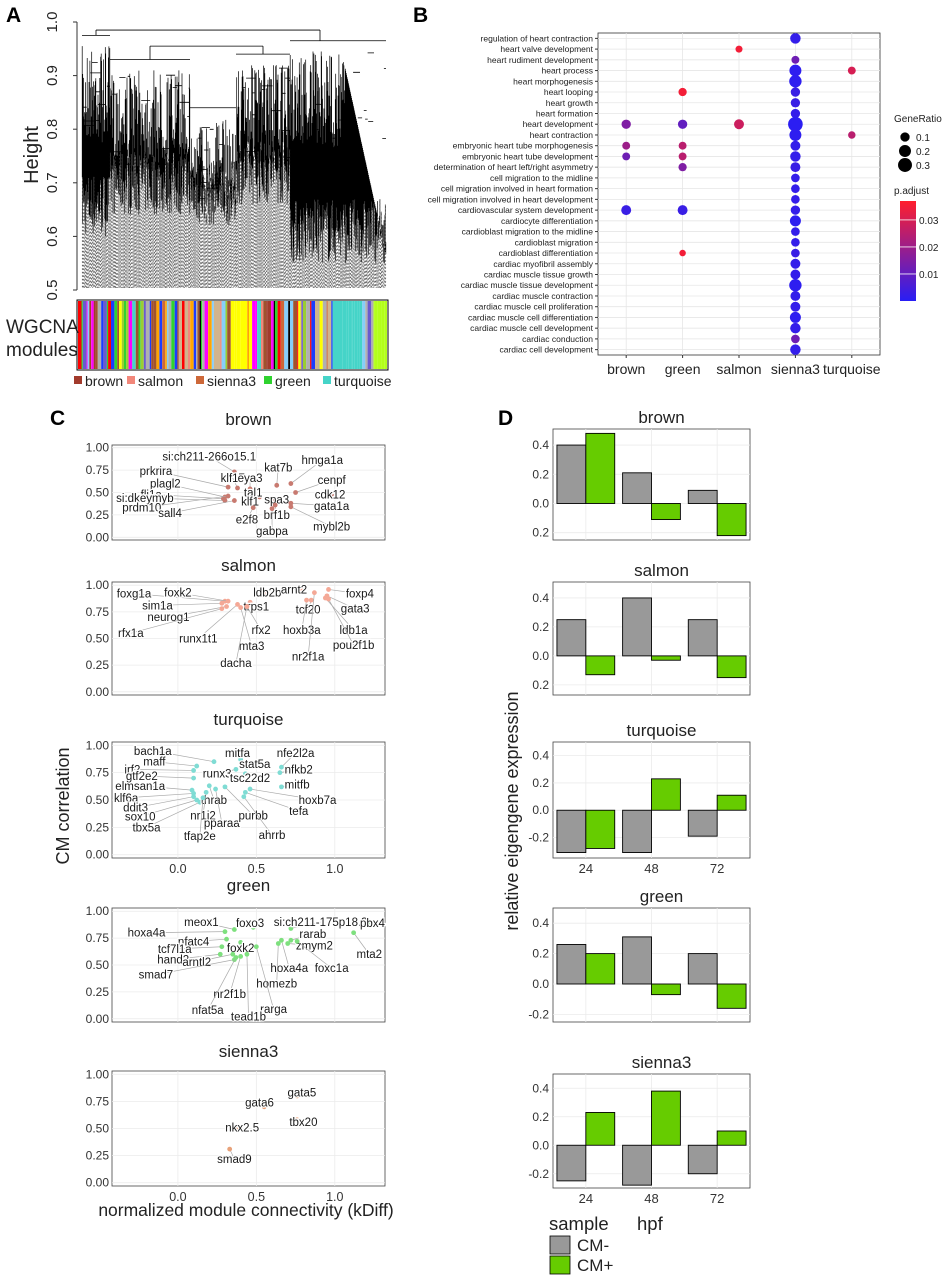  I want to click on y-tick-label: -0.2, so click(538, 1014).